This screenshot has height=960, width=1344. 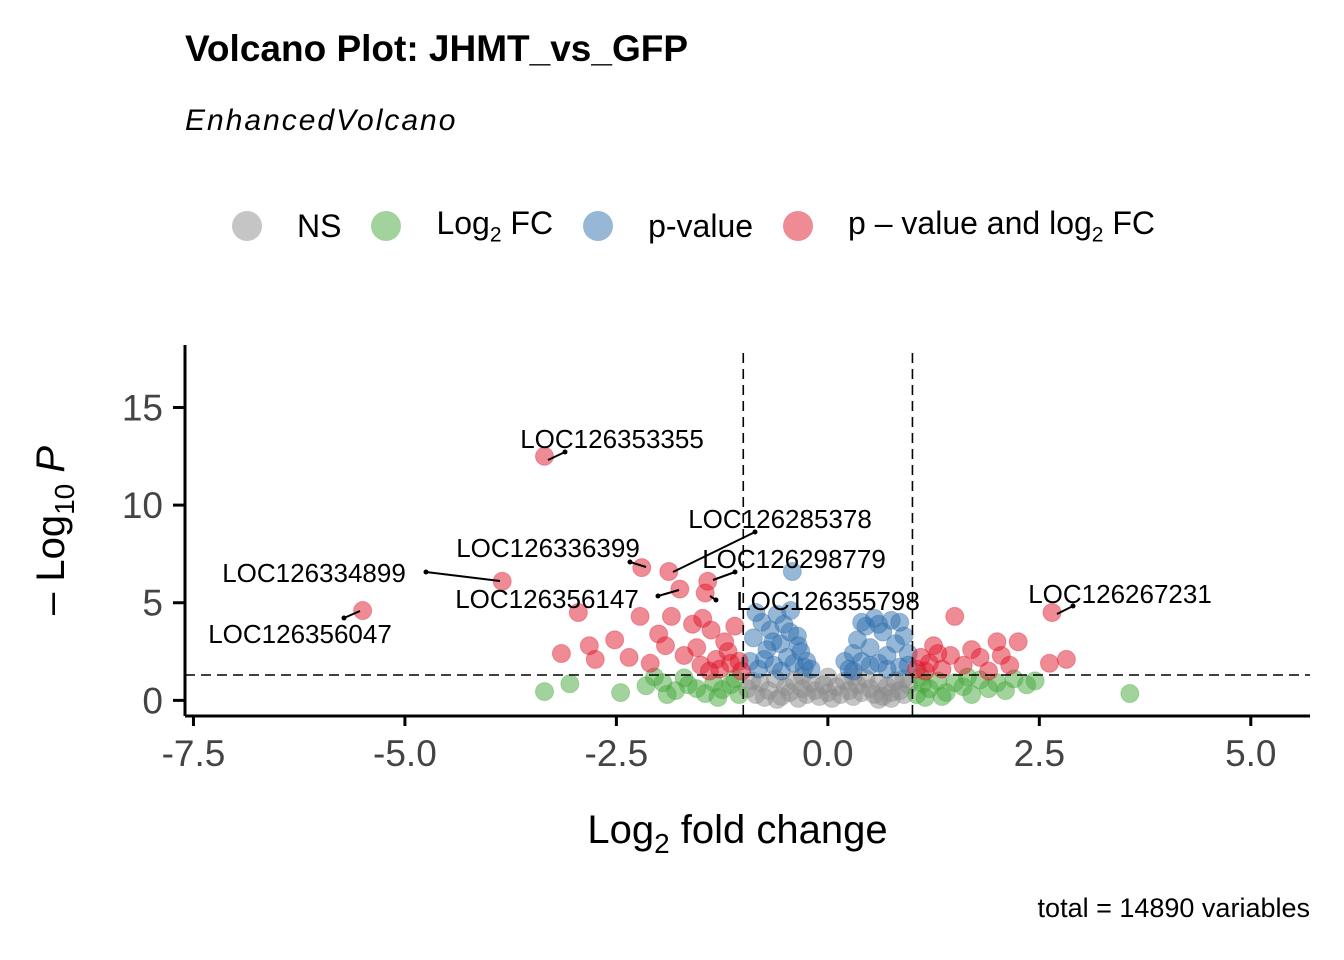 What do you see at coordinates (1173, 908) in the screenshot?
I see `chart-caption: total = 14890 variables` at bounding box center [1173, 908].